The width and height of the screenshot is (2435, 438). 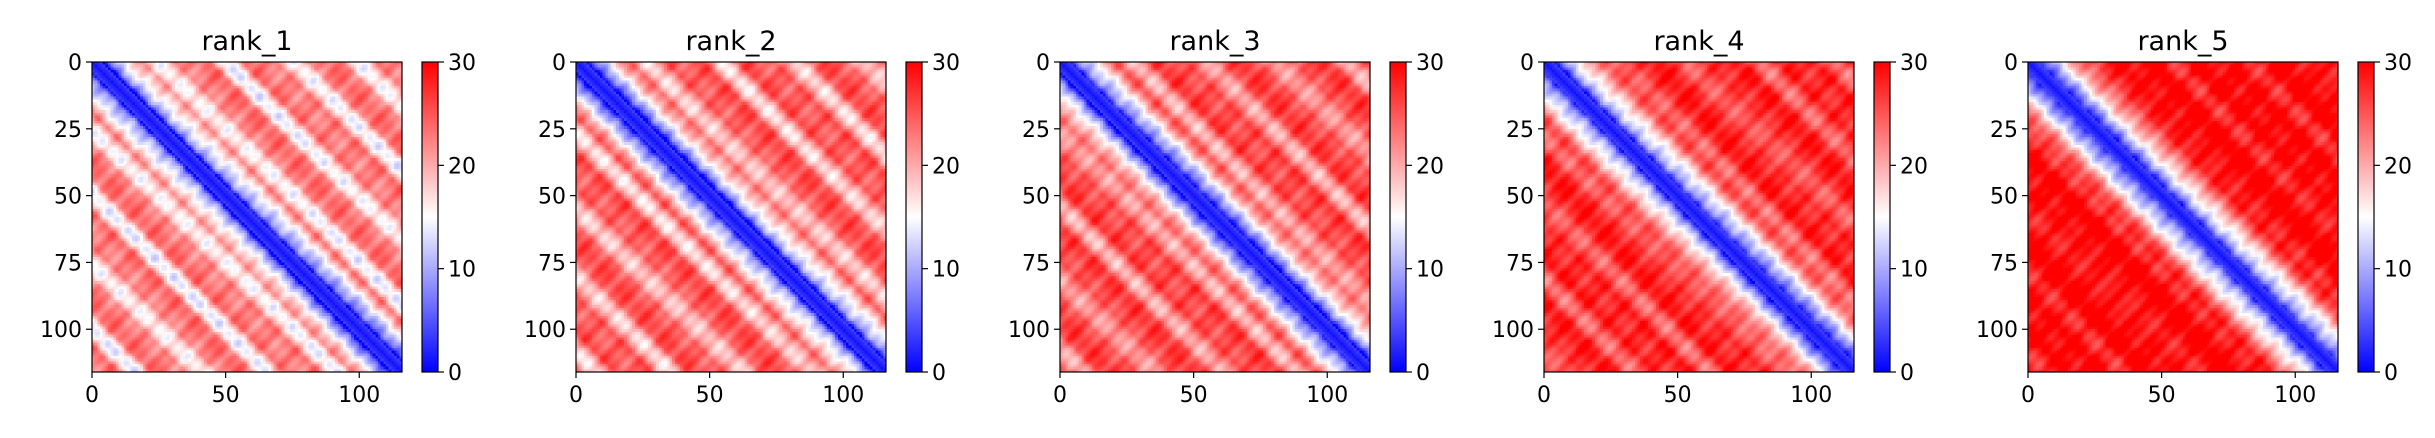 I want to click on chart-title: rank_3, so click(x=1214, y=41).